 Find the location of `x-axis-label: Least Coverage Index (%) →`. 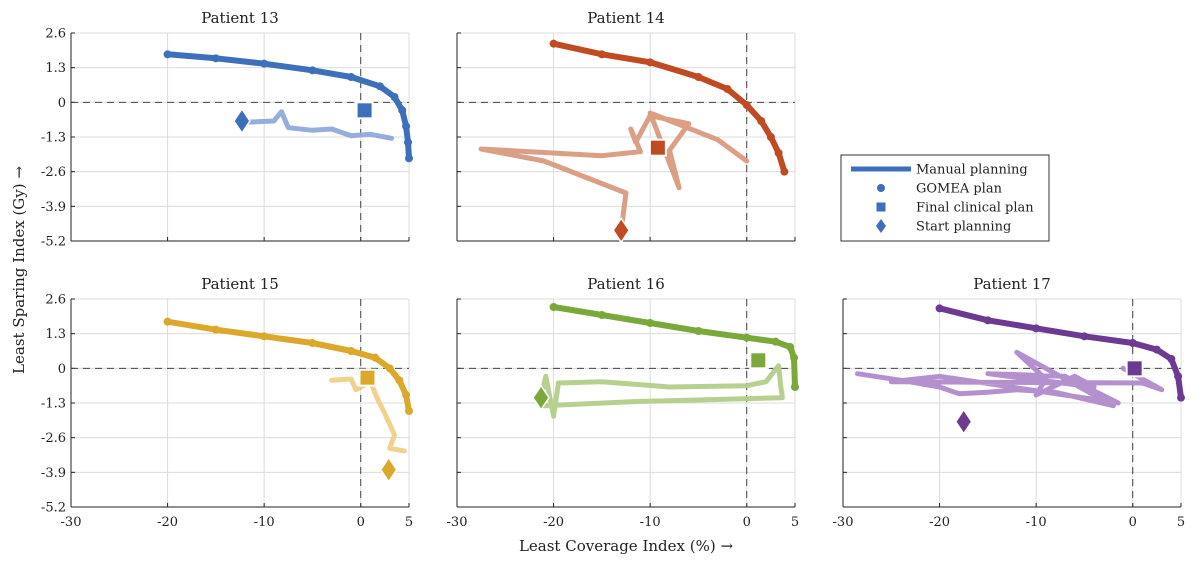

x-axis-label: Least Coverage Index (%) → is located at coordinates (626, 546).